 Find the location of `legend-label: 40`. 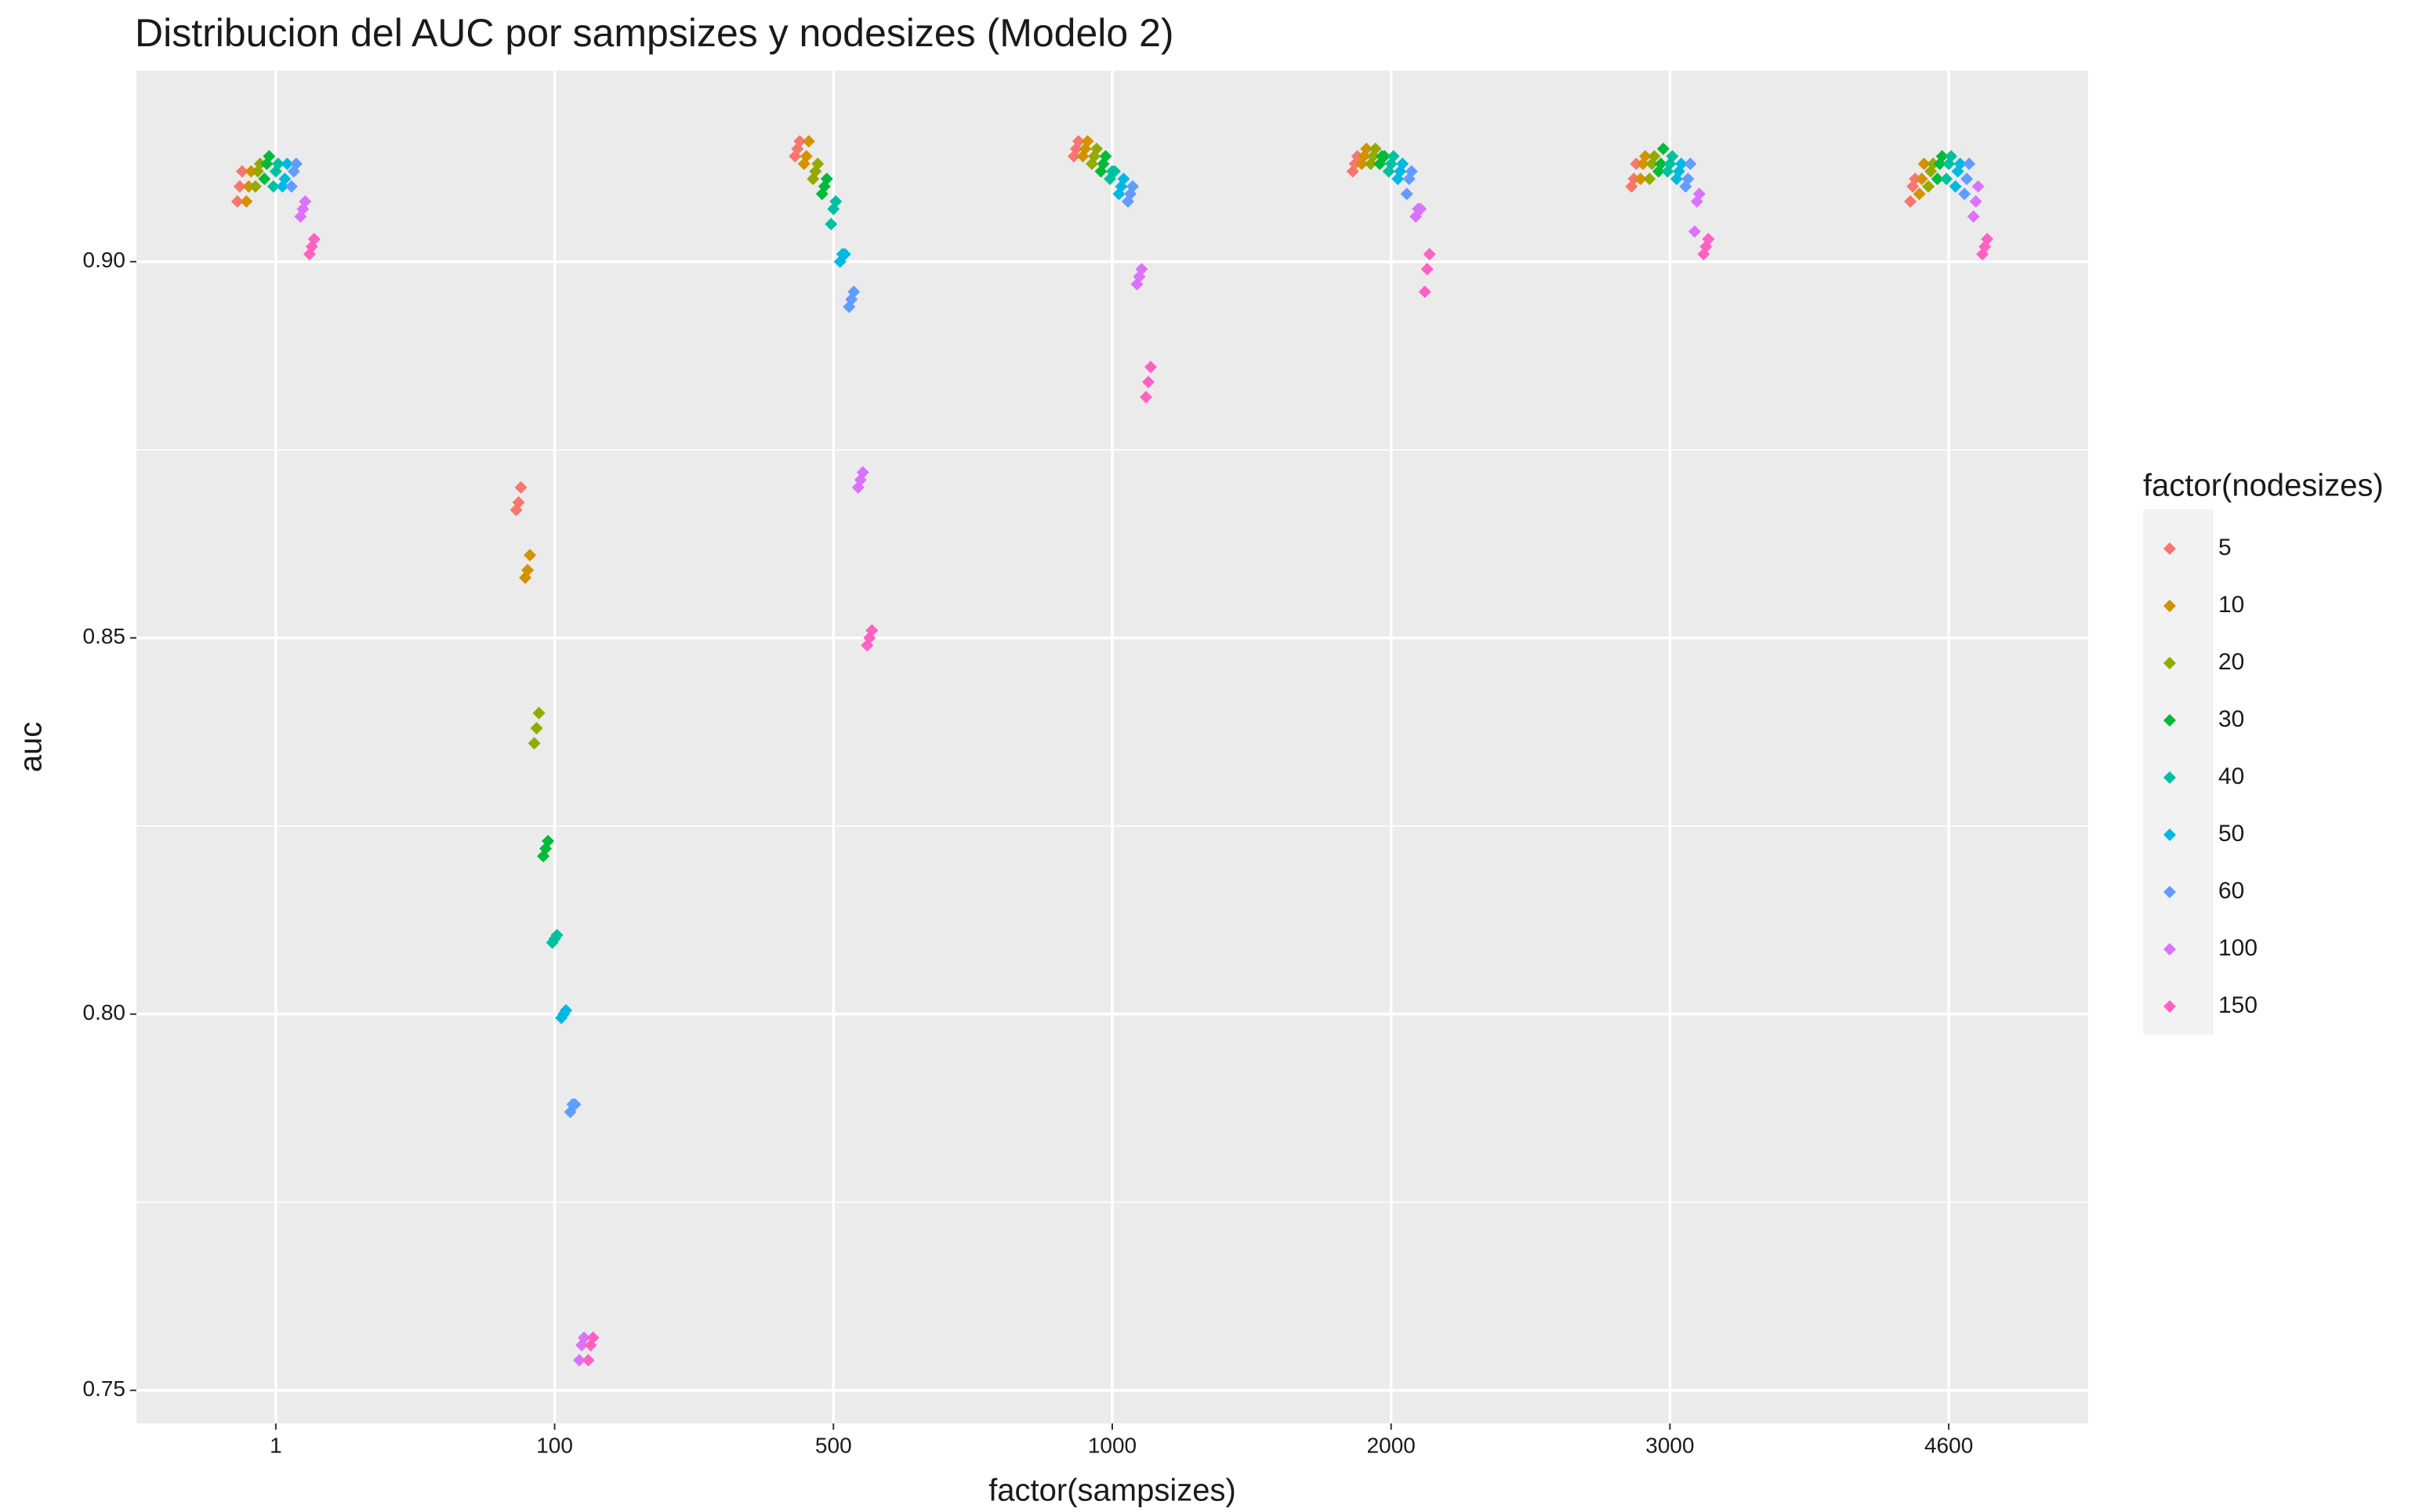

legend-label: 40 is located at coordinates (2231, 776).